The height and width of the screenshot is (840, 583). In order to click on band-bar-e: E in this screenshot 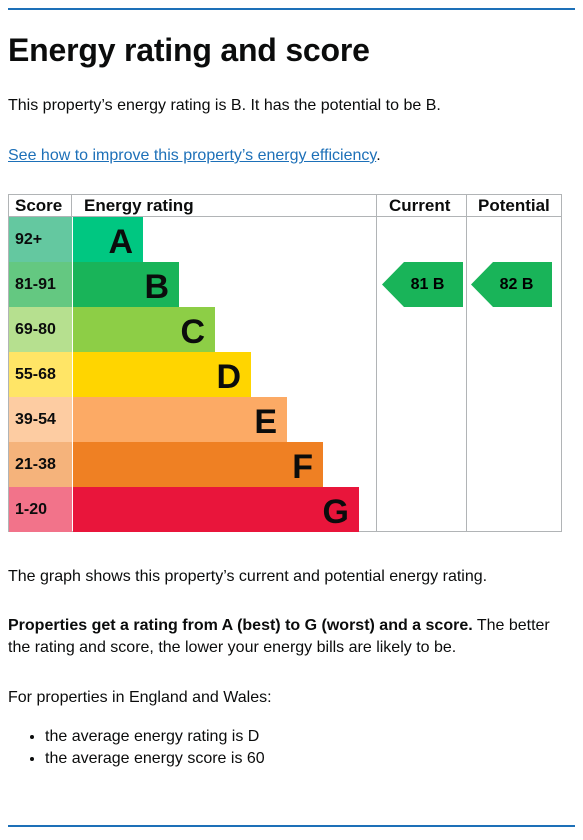, I will do `click(180, 419)`.